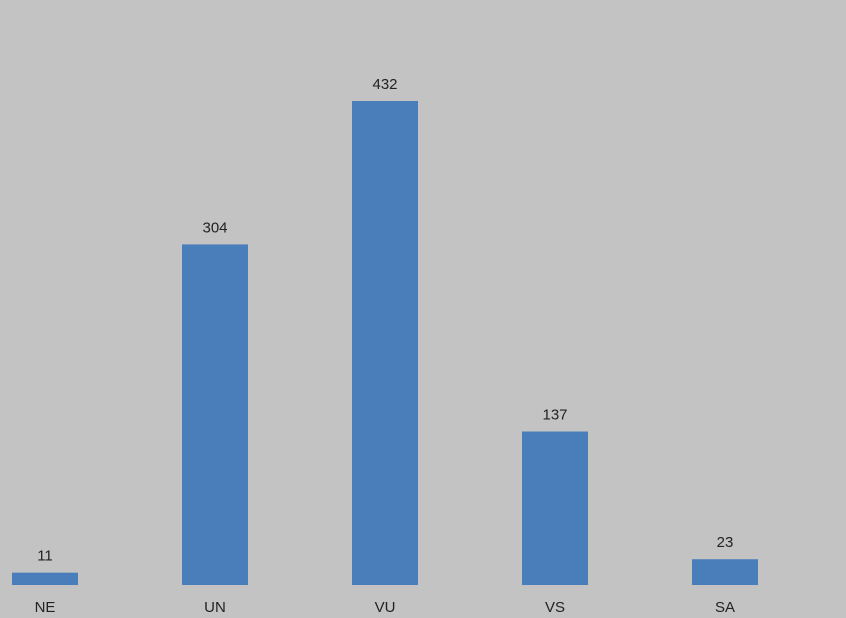 This screenshot has height=618, width=846. What do you see at coordinates (555, 607) in the screenshot?
I see `x-tick-label: VS` at bounding box center [555, 607].